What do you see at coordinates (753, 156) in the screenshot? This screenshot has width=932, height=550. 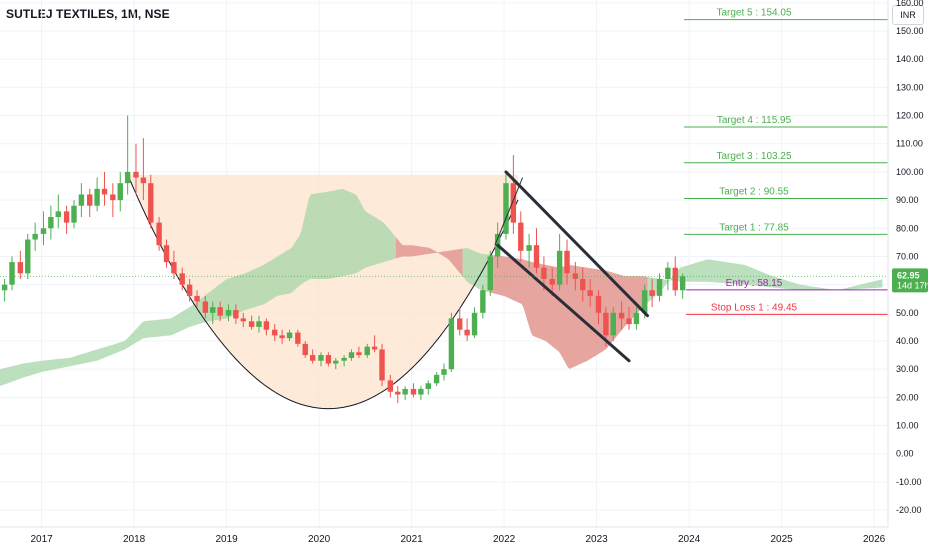 I see `level-label-target: Target 3 : 103.25` at bounding box center [753, 156].